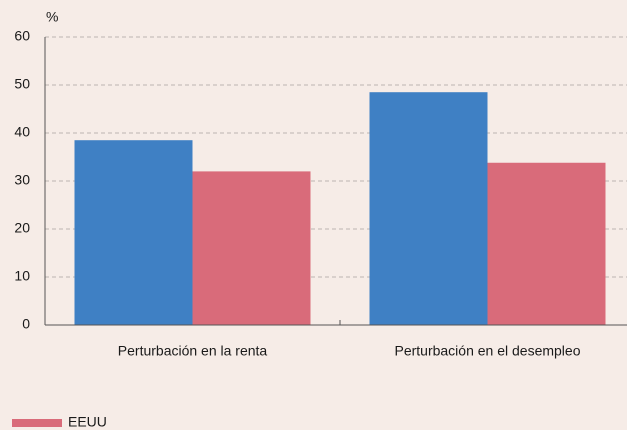 The width and height of the screenshot is (627, 430). What do you see at coordinates (22, 132) in the screenshot?
I see `y-tick-label: 40` at bounding box center [22, 132].